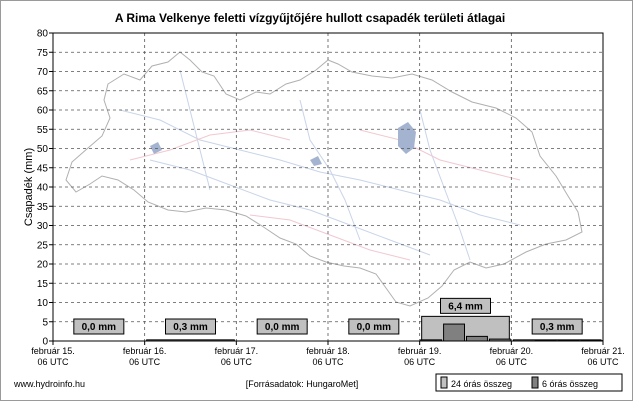 The image size is (633, 401). Describe the element at coordinates (512, 351) in the screenshot. I see `x-tick-date: február 20.` at that location.